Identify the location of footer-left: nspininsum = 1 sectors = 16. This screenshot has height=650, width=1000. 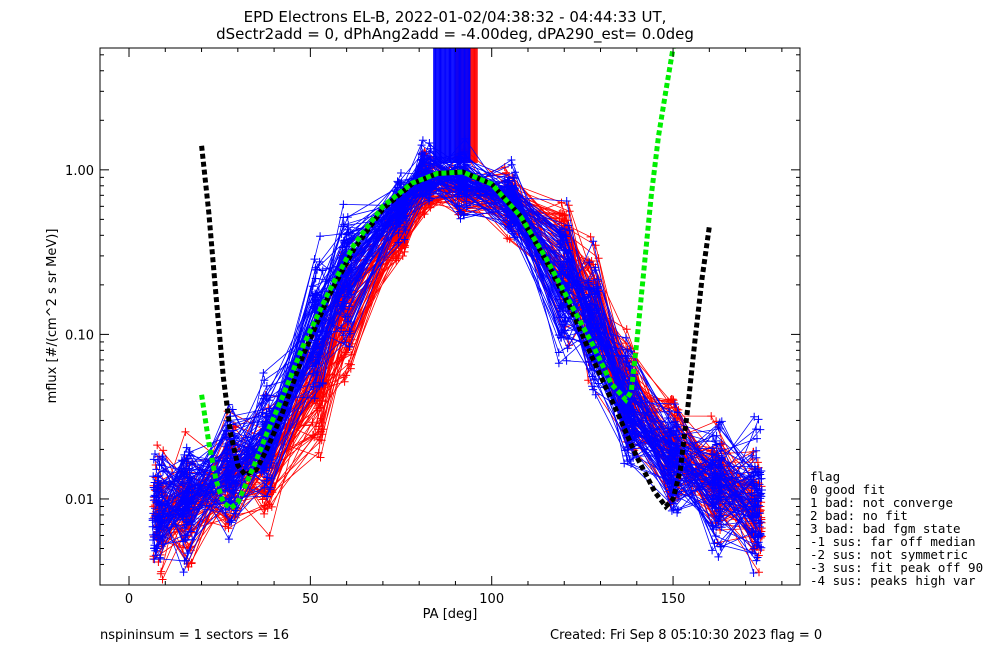
(194, 635).